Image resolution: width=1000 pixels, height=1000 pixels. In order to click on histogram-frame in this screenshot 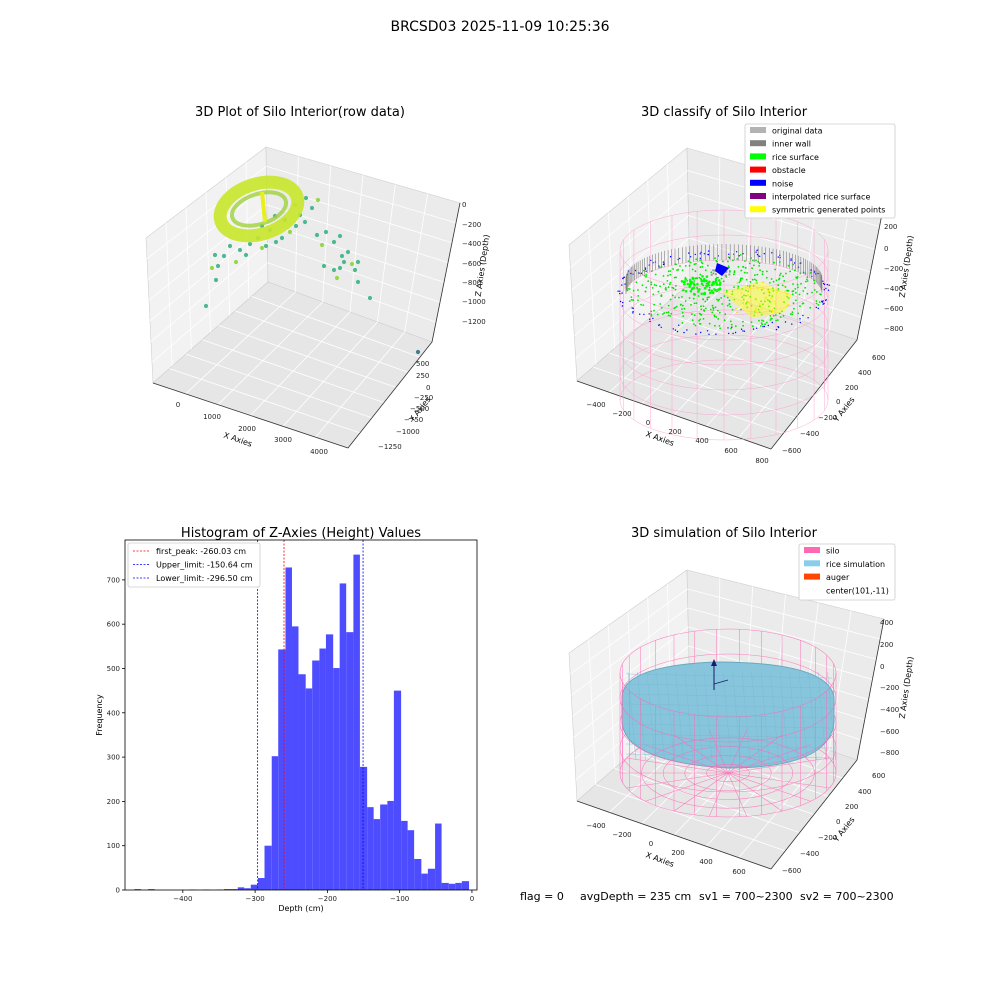, I will do `click(301, 715)`.